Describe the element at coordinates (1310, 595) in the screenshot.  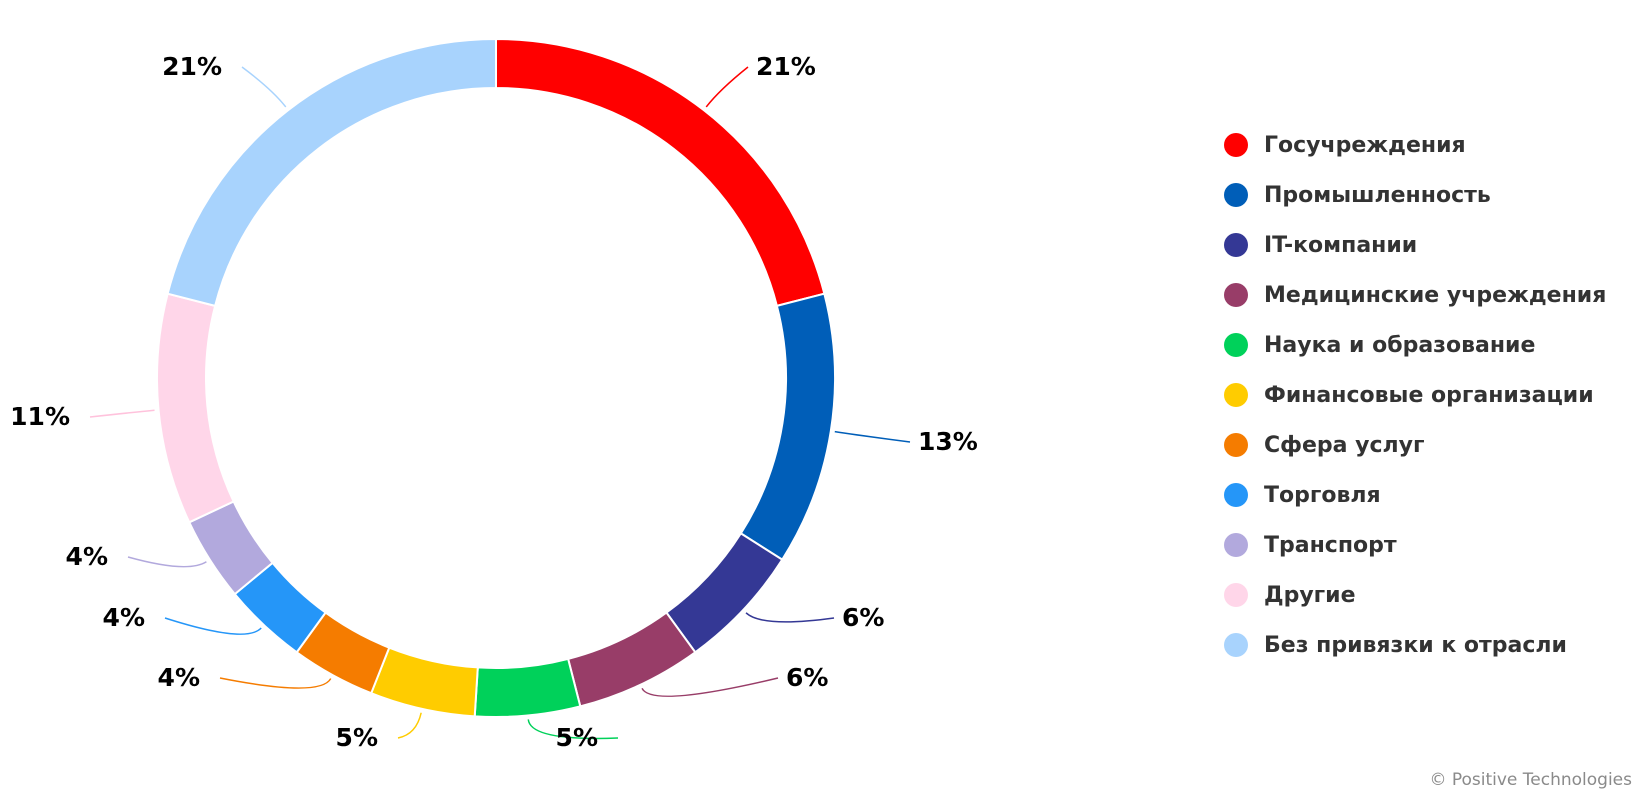
I see `legend-label: Другие` at that location.